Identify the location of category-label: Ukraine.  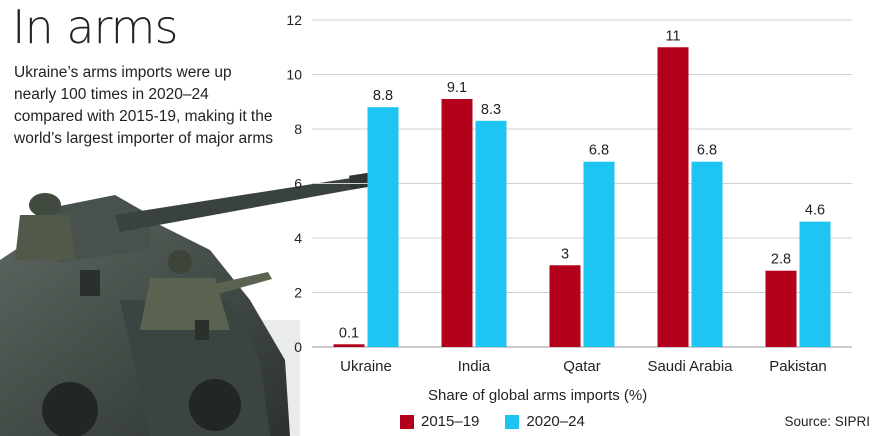
(366, 366).